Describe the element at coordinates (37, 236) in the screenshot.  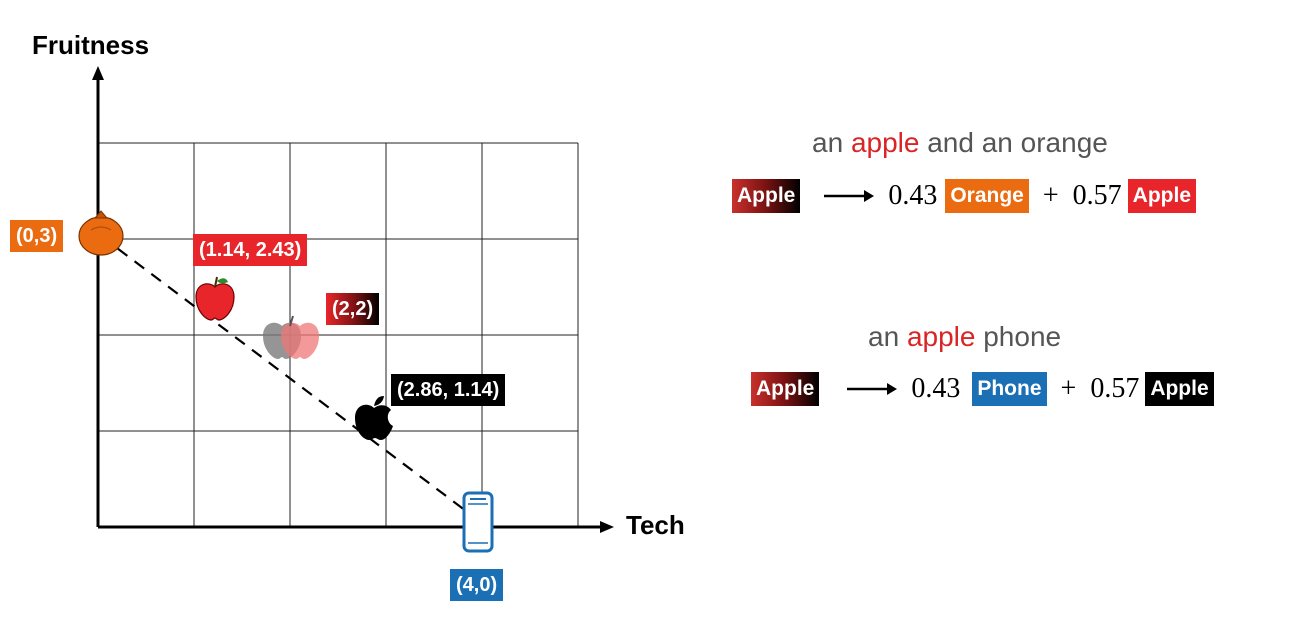
I see `point-label-orange: (0,3)` at that location.